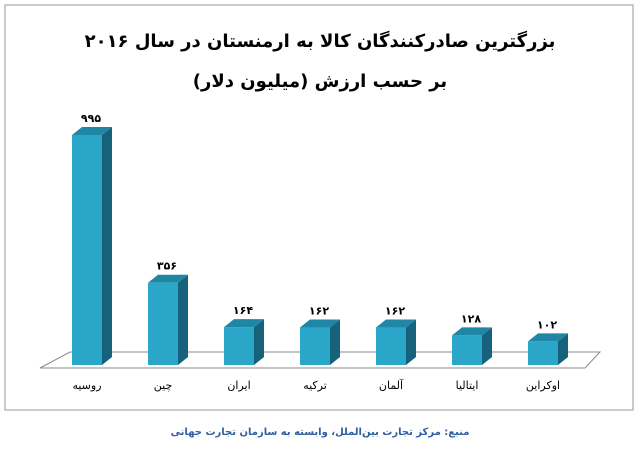 This screenshot has height=450, width=640. I want to click on x-tick-label: روسیه, so click(86, 385).